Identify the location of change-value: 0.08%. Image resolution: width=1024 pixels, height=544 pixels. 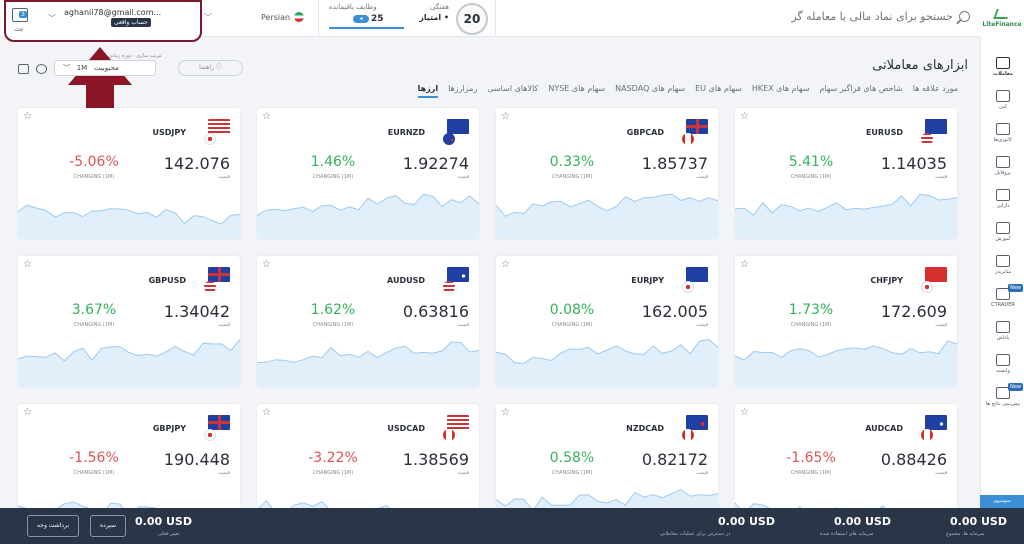
(572, 310).